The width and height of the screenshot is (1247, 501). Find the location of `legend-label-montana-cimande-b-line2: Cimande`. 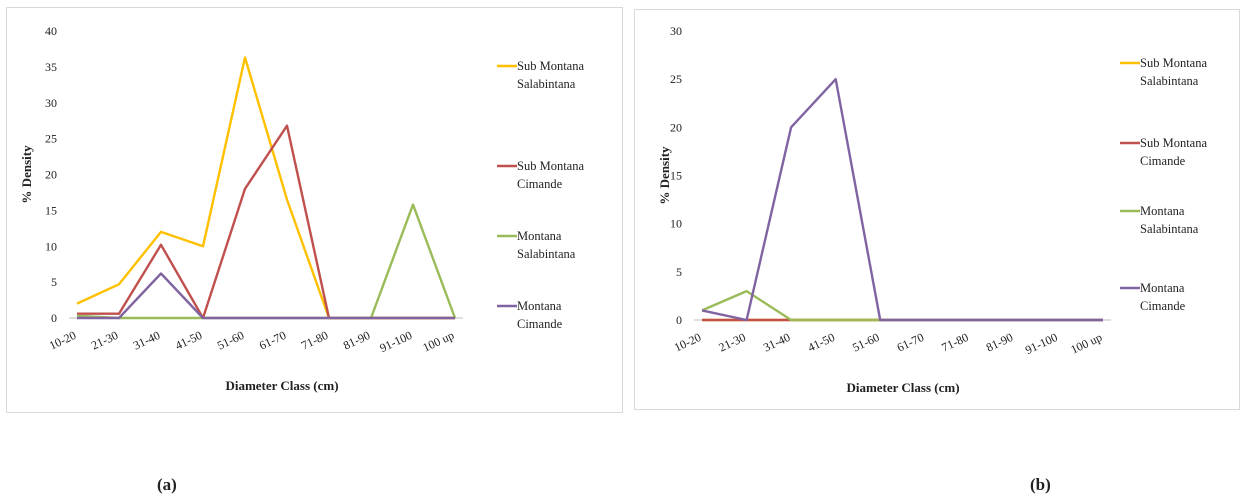

legend-label-montana-cimande-b-line2: Cimande is located at coordinates (1163, 306).